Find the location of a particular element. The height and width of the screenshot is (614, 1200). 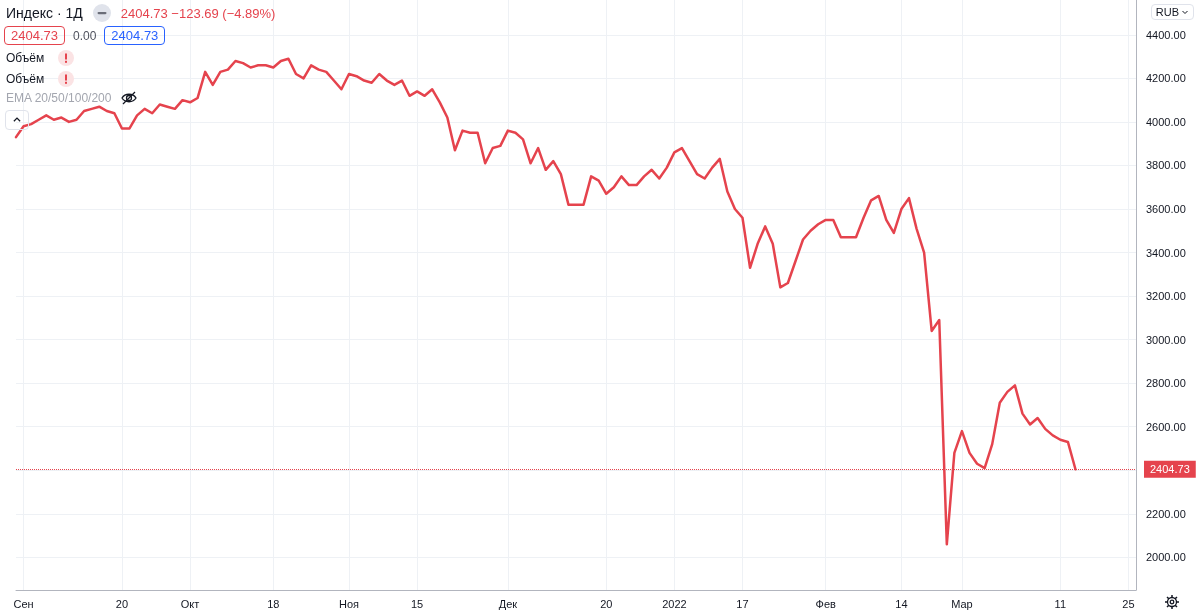

x-tick-label: Окт is located at coordinates (190, 603).